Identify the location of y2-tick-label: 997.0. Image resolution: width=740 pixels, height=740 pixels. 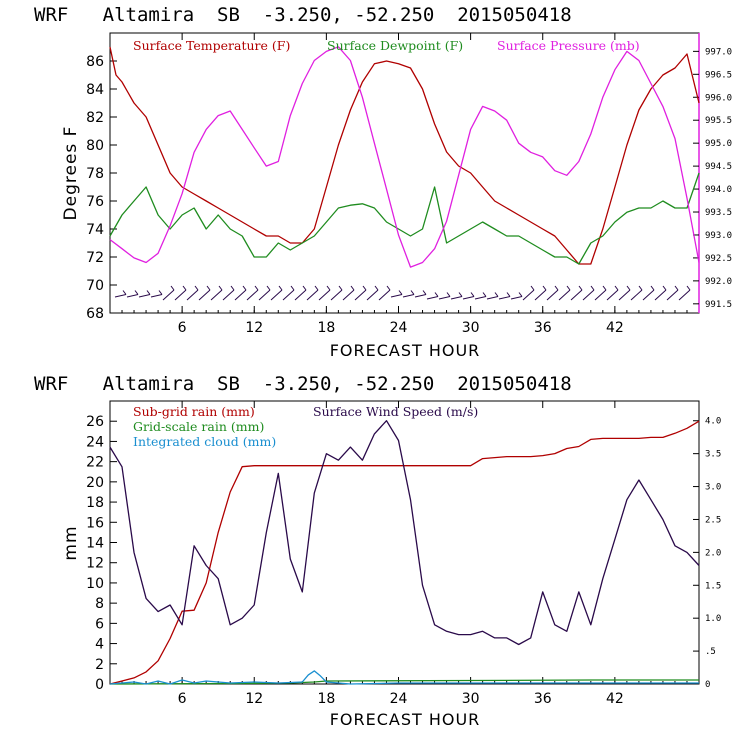
(718, 52).